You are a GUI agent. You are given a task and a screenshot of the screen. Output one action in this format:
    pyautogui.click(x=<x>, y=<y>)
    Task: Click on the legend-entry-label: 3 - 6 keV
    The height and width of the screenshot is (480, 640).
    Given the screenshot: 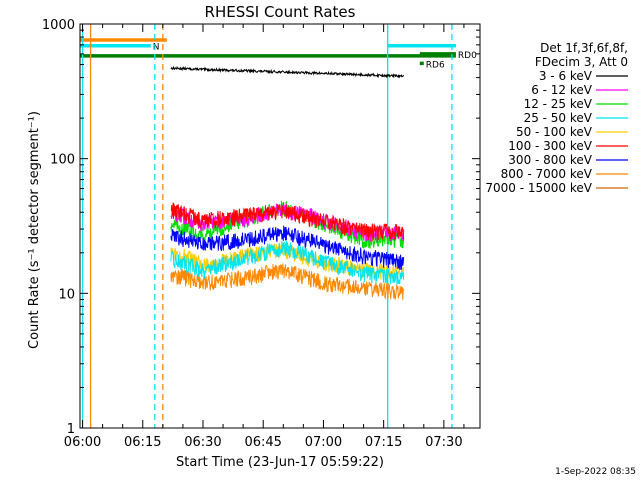 What is the action you would take?
    pyautogui.click(x=566, y=76)
    